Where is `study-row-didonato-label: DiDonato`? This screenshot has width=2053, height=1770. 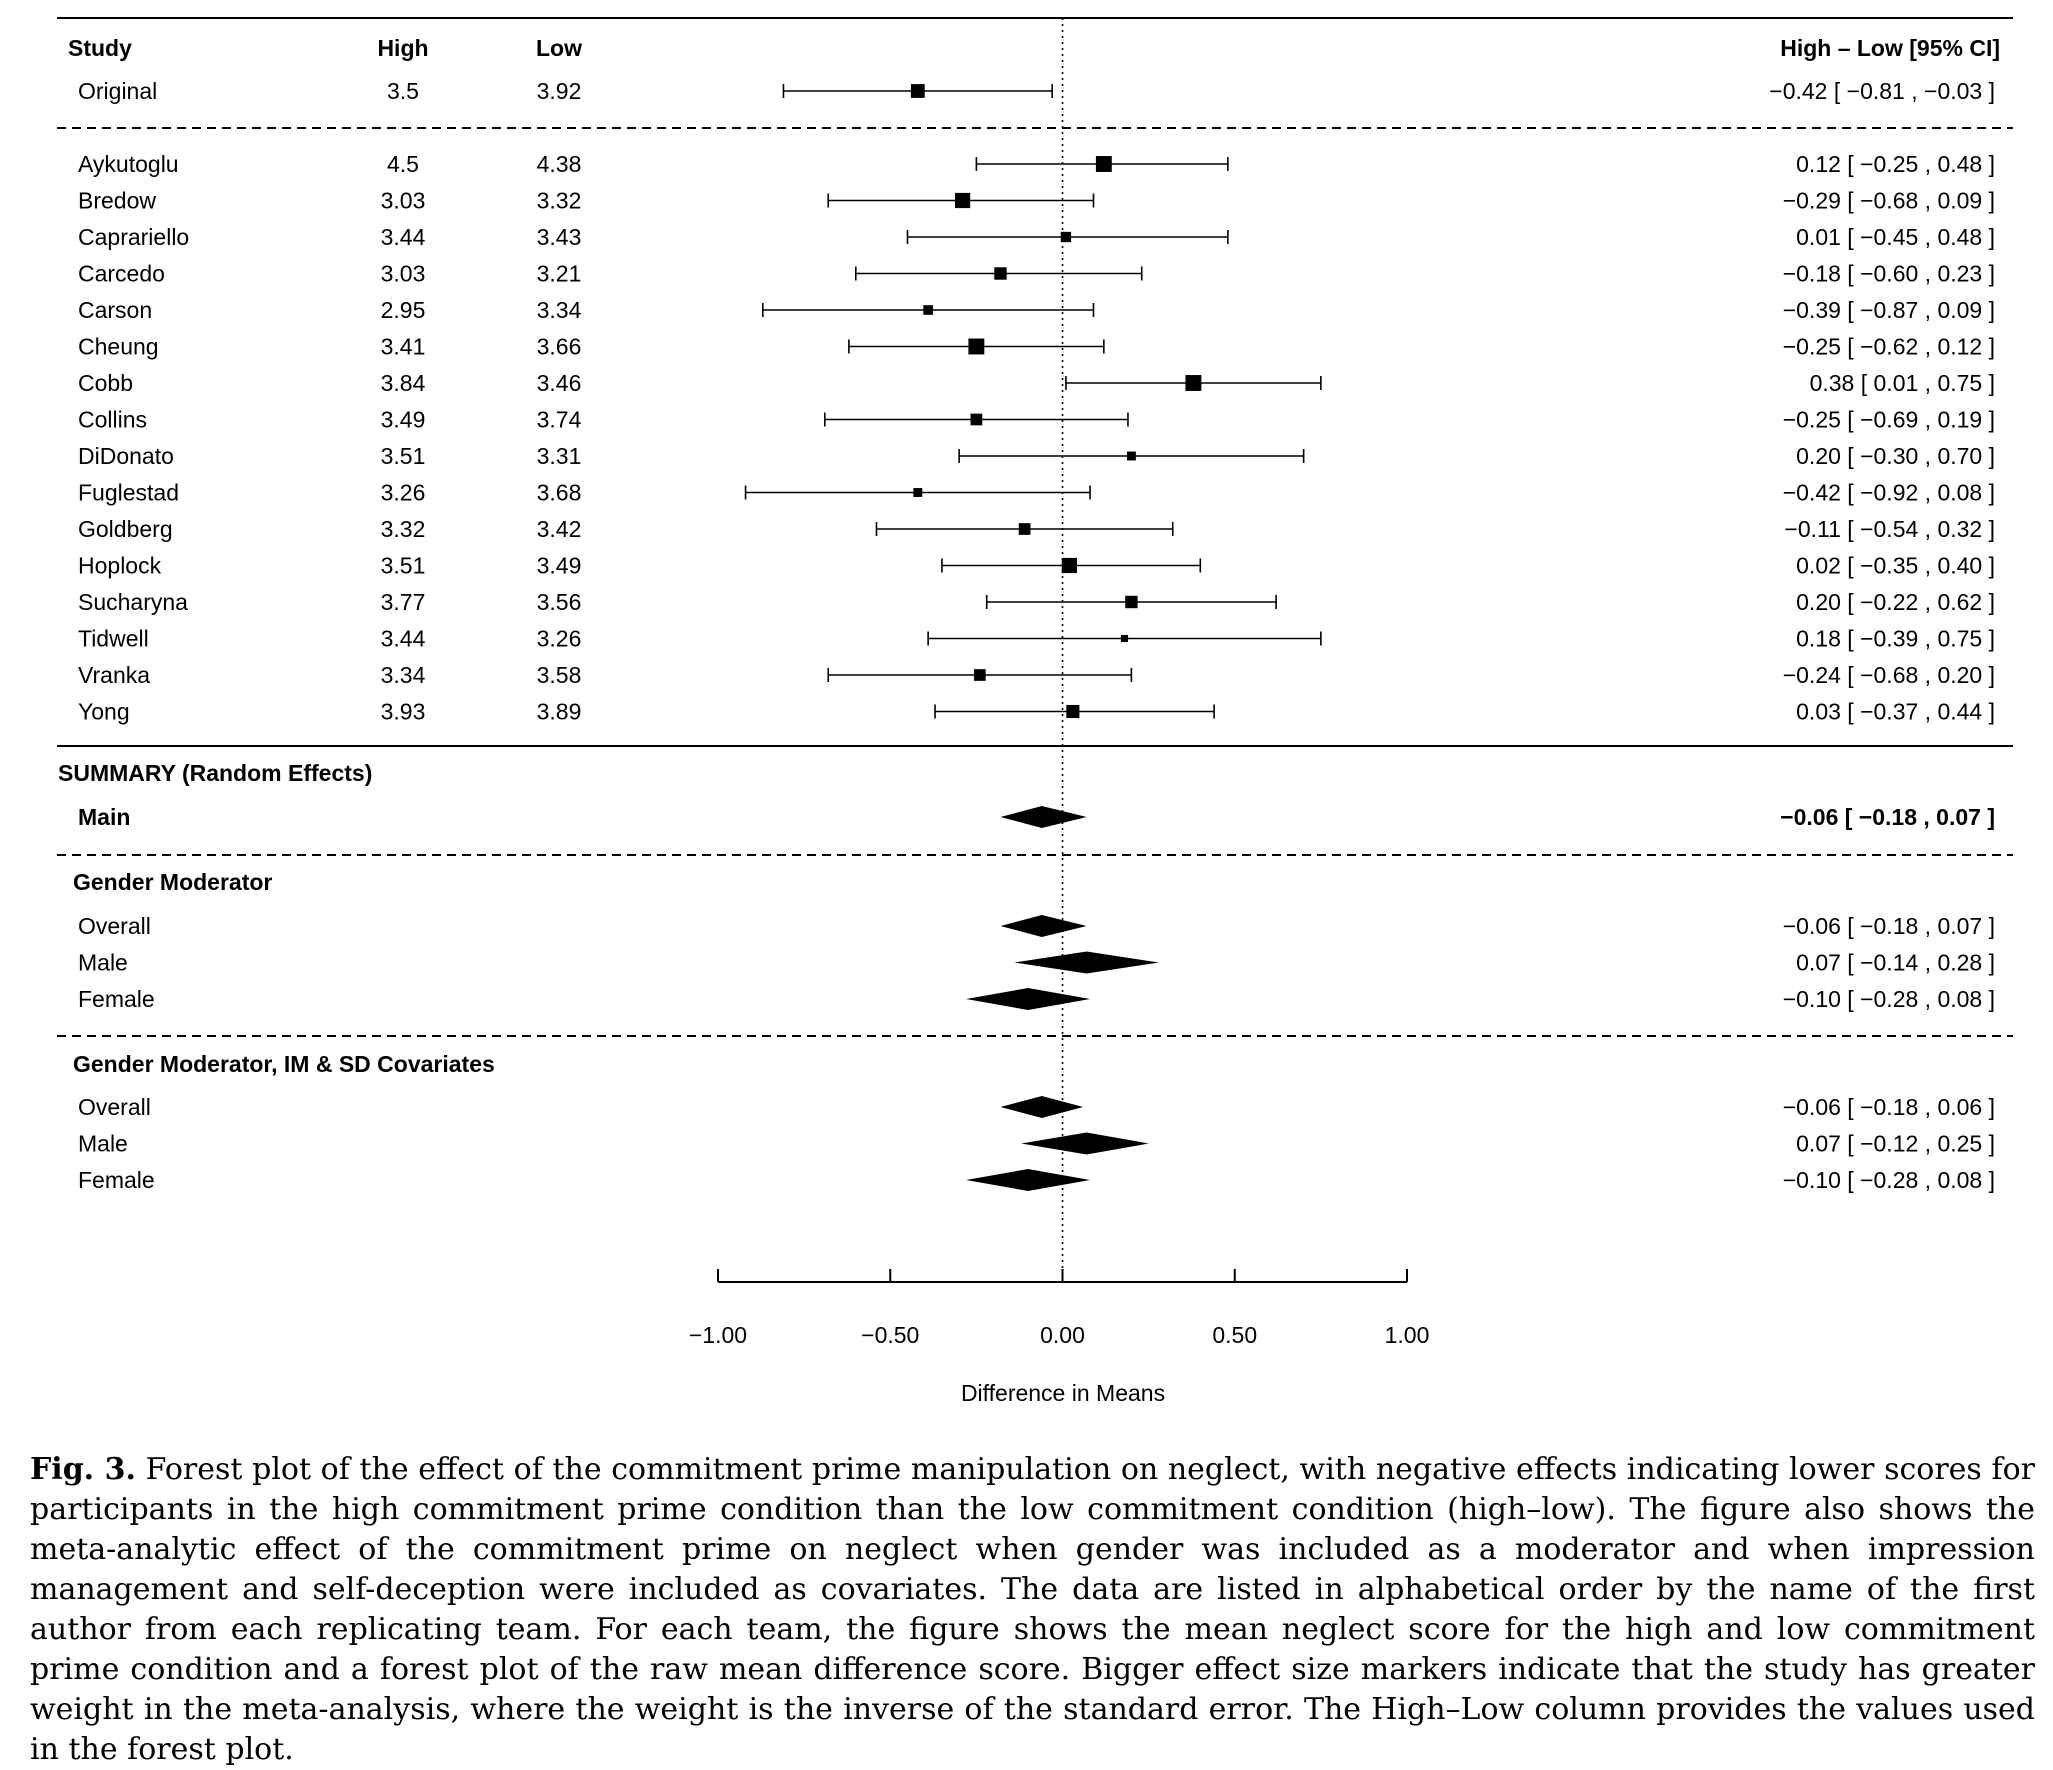
study-row-didonato-label: DiDonato is located at coordinates (126, 456).